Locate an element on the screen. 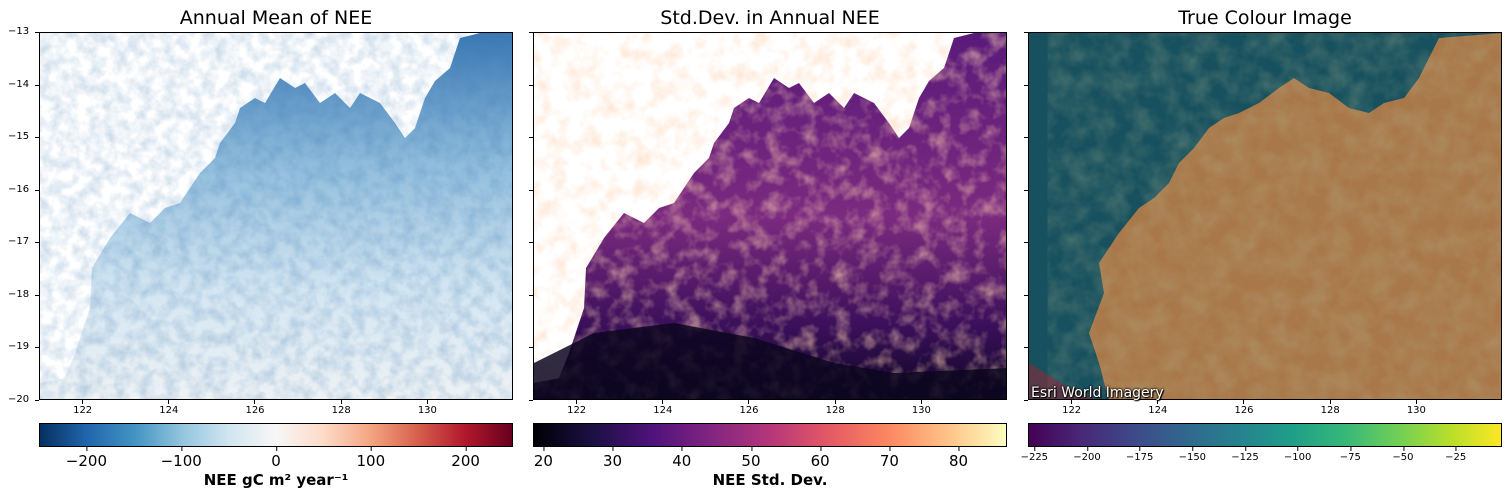  colorbar-tick-text: 40 is located at coordinates (682, 461).